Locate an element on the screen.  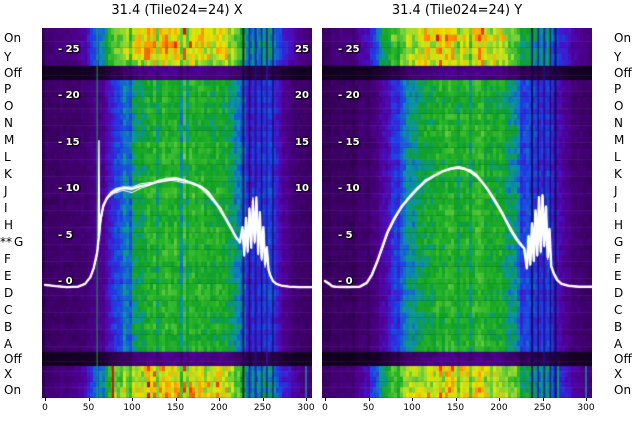
row-label-text: H is located at coordinates (619, 224).